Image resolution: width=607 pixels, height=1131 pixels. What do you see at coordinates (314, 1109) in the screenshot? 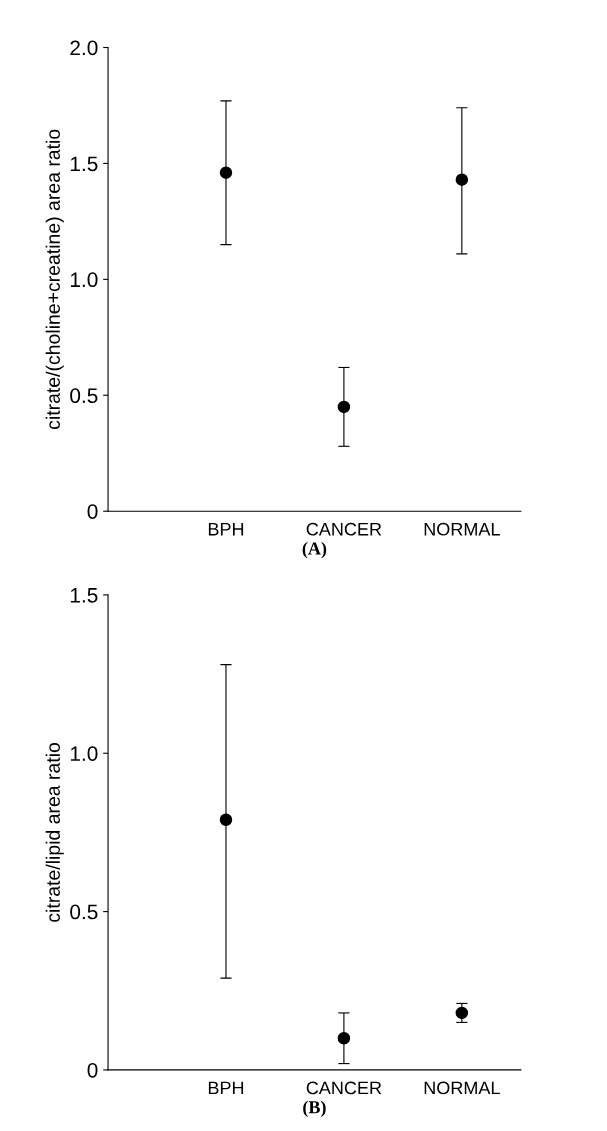
I see `x-axis-title: (B)` at bounding box center [314, 1109].